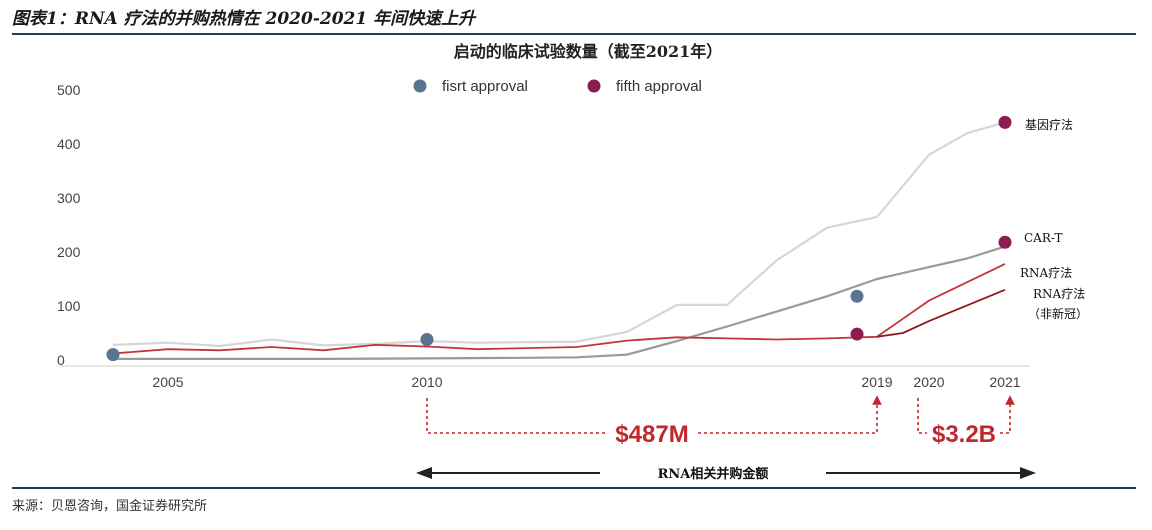 The width and height of the screenshot is (1152, 530). What do you see at coordinates (928, 382) in the screenshot?
I see `x-tick-label: 2020` at bounding box center [928, 382].